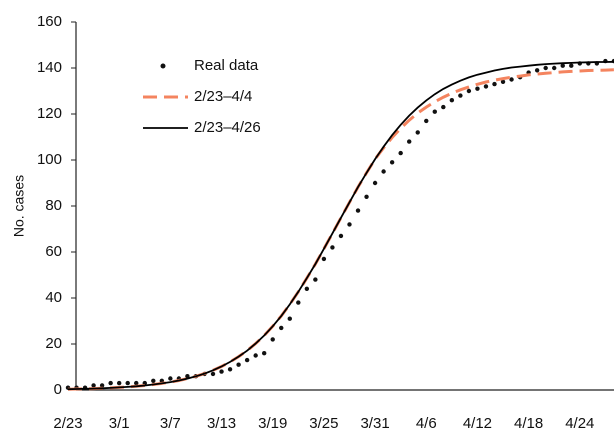  Describe the element at coordinates (528, 423) in the screenshot. I see `x-tick-label: 4/18` at that location.